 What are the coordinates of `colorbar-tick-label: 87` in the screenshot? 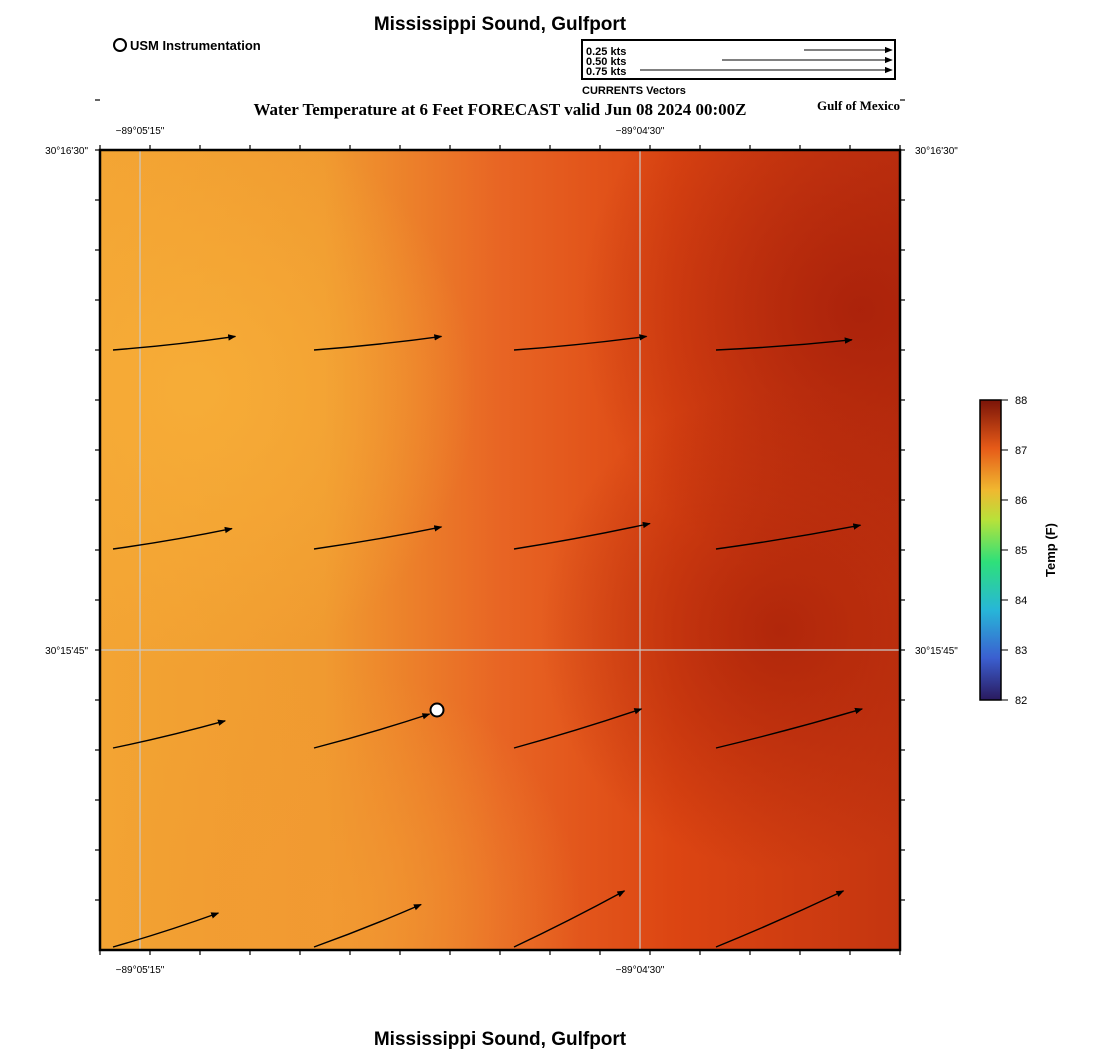 It's located at (1021, 451).